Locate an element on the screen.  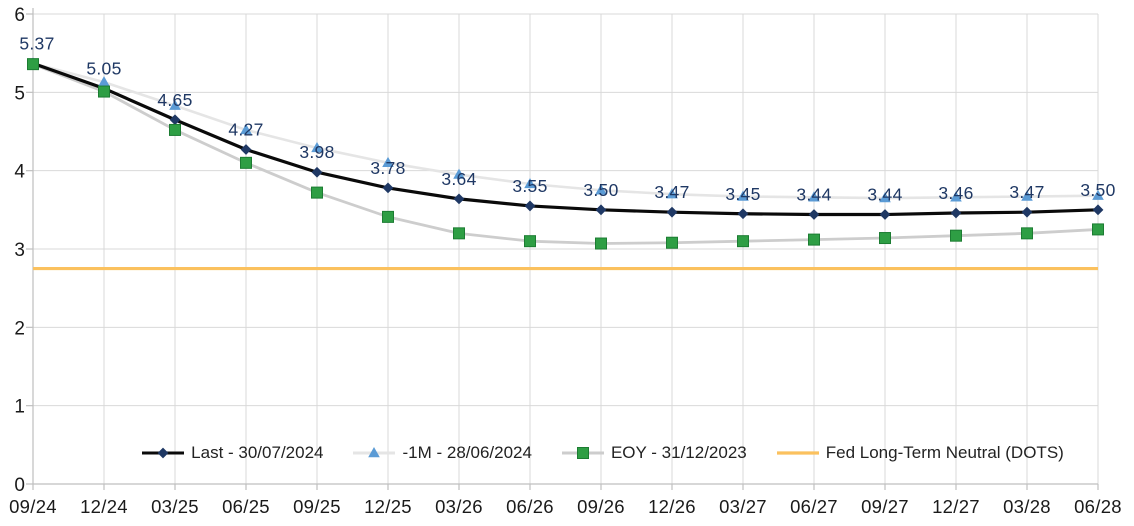
y-axis-label: 4 is located at coordinates (19, 172).